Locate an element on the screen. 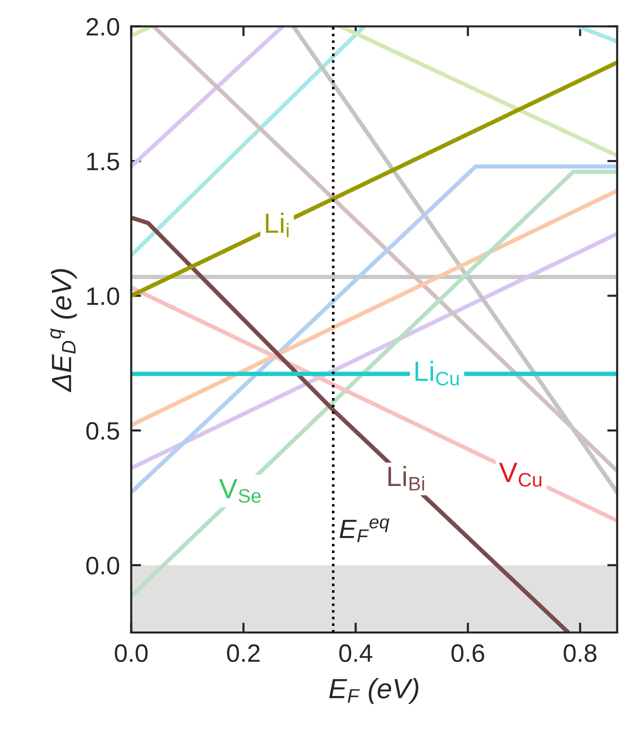 This screenshot has width=619, height=753. y-axis-title: ΔE$_{D}$$^{q}$ (eV) is located at coordinates (63, 330).